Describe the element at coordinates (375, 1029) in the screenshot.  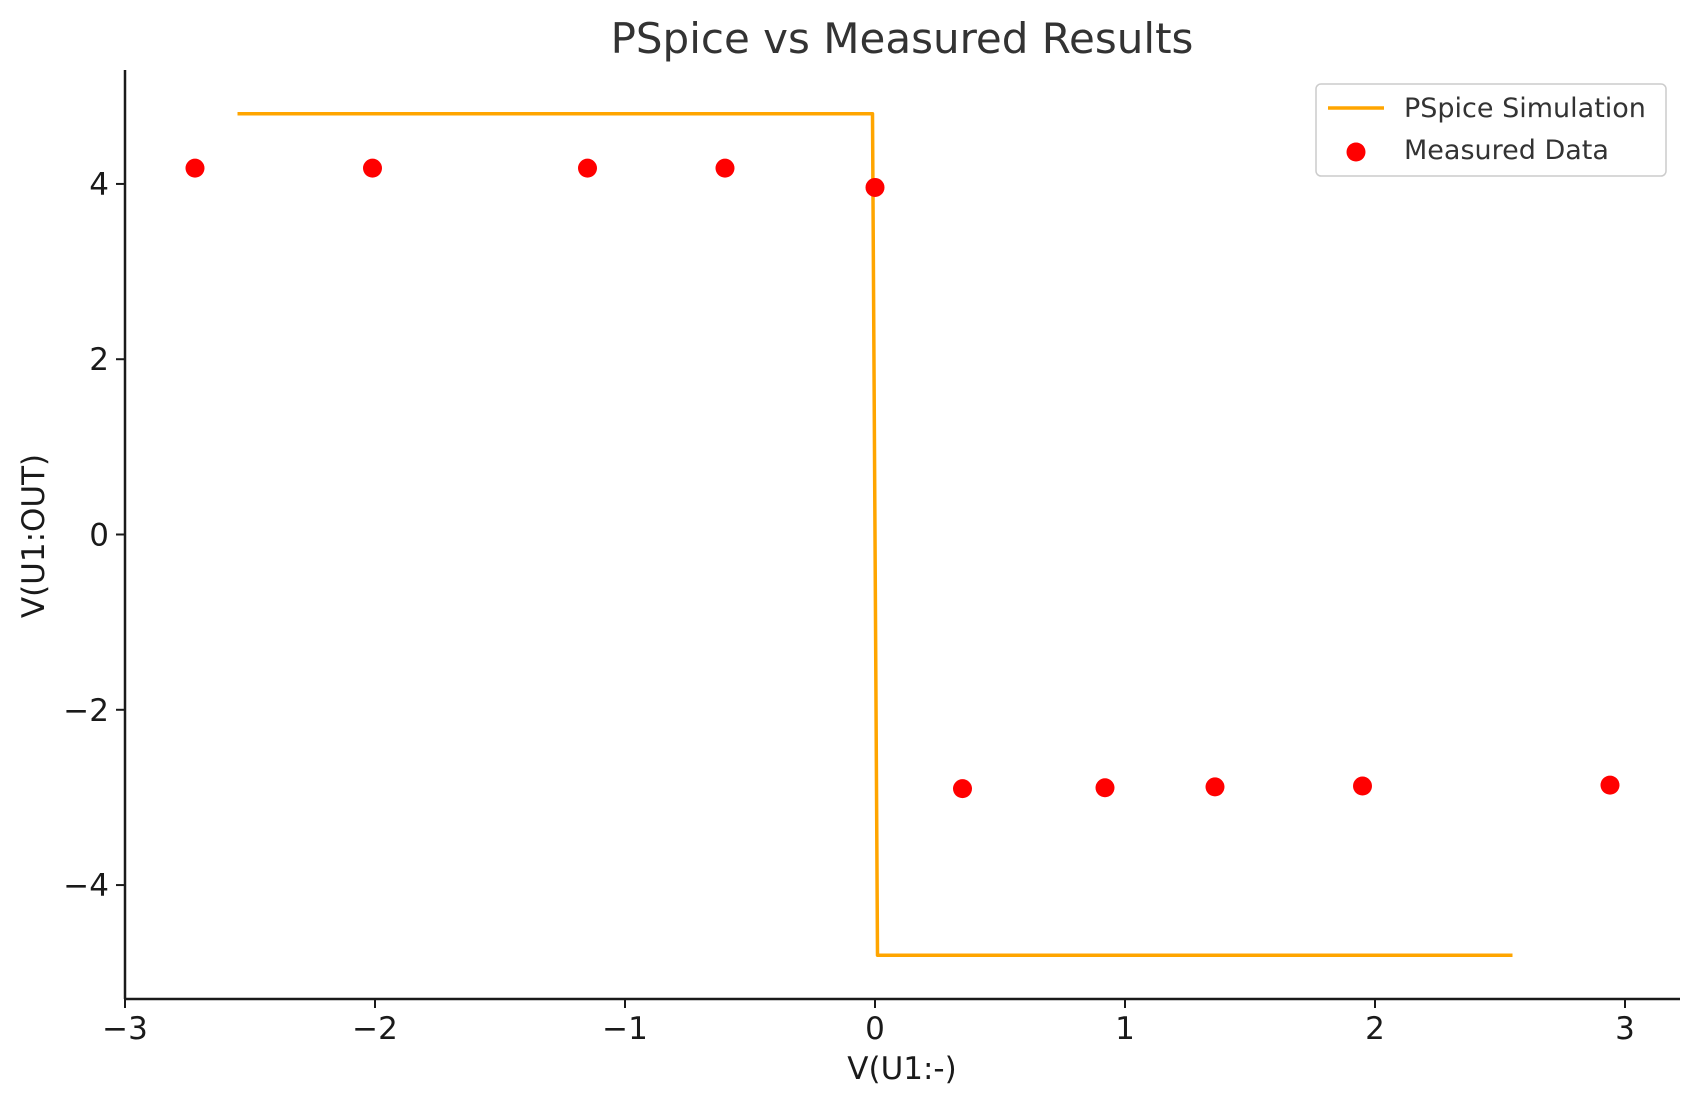
I see `x-tick-label: −2` at that location.